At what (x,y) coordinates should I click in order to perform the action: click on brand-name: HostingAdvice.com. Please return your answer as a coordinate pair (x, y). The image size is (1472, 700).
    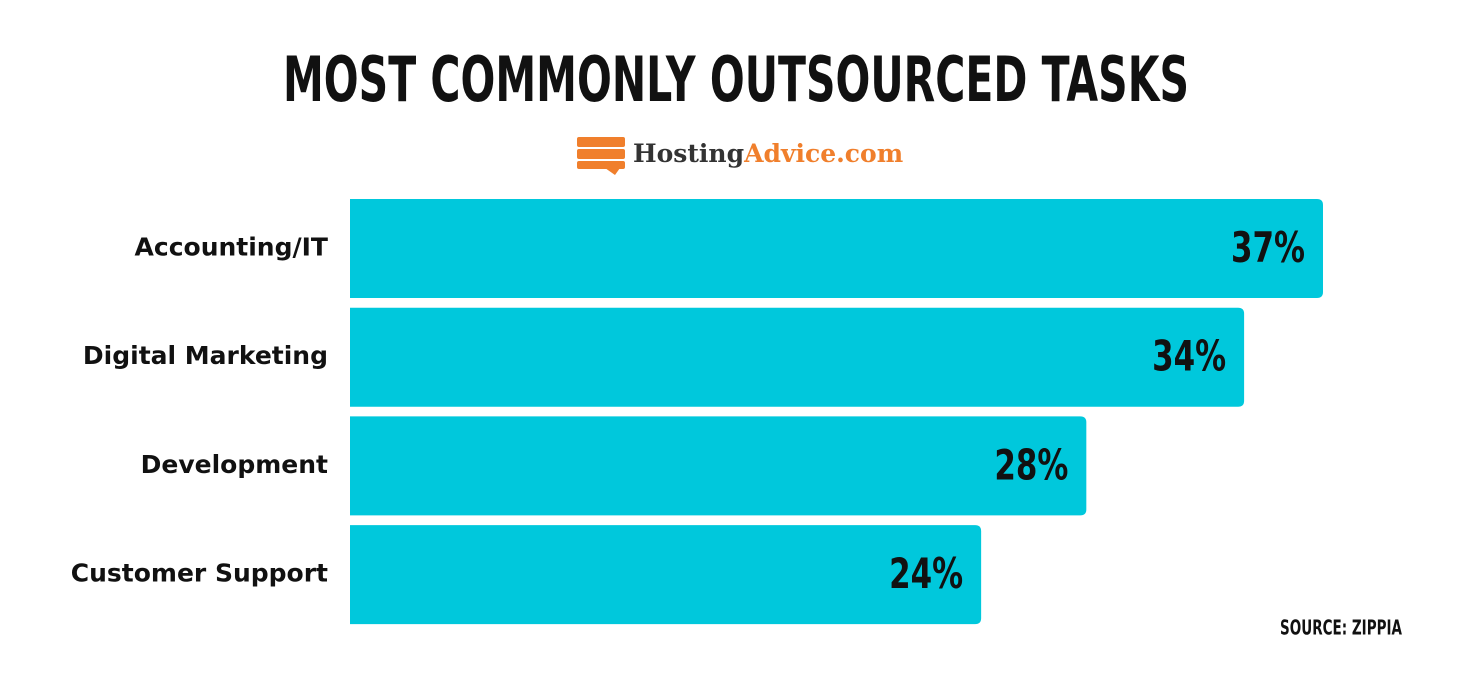
    Looking at the image, I should click on (768, 153).